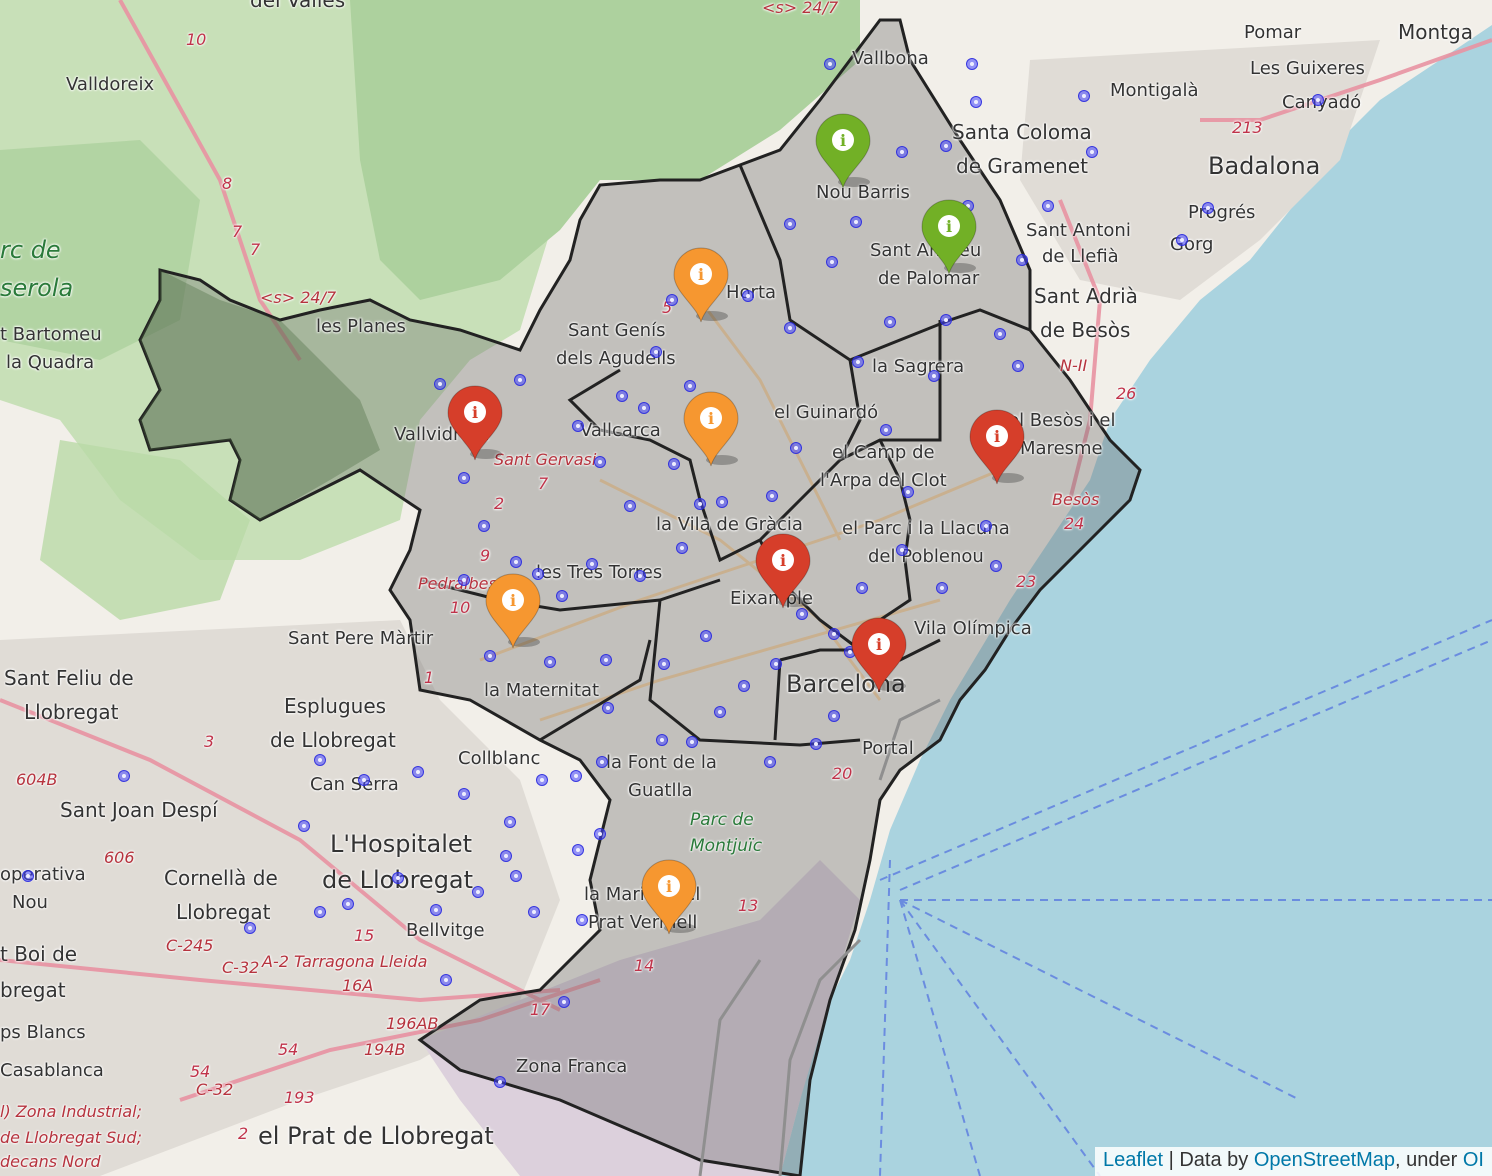 The image size is (1492, 1176). I want to click on leaflet-link: Leaflet, so click(1133, 1160).